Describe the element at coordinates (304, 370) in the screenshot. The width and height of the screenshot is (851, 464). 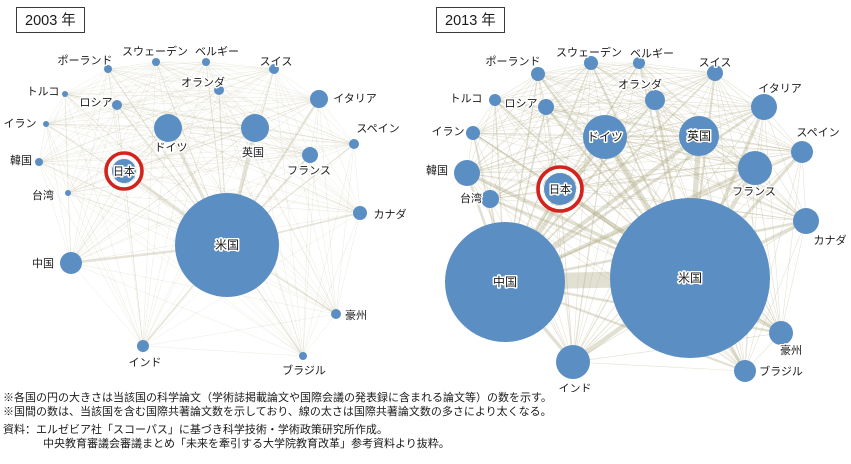
I see `label-brazil: ブラジル` at that location.